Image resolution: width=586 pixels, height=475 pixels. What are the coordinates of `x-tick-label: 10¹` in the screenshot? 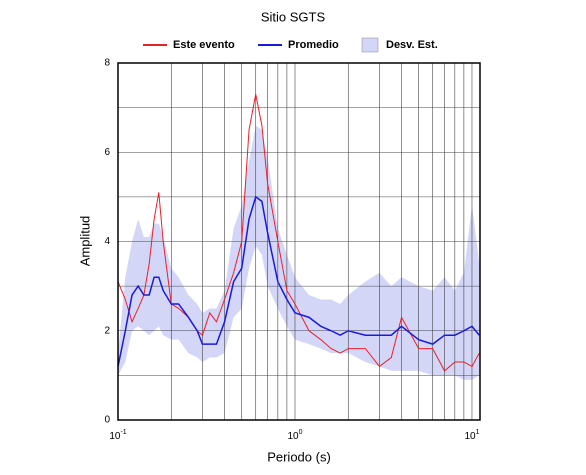 It's located at (471, 435).